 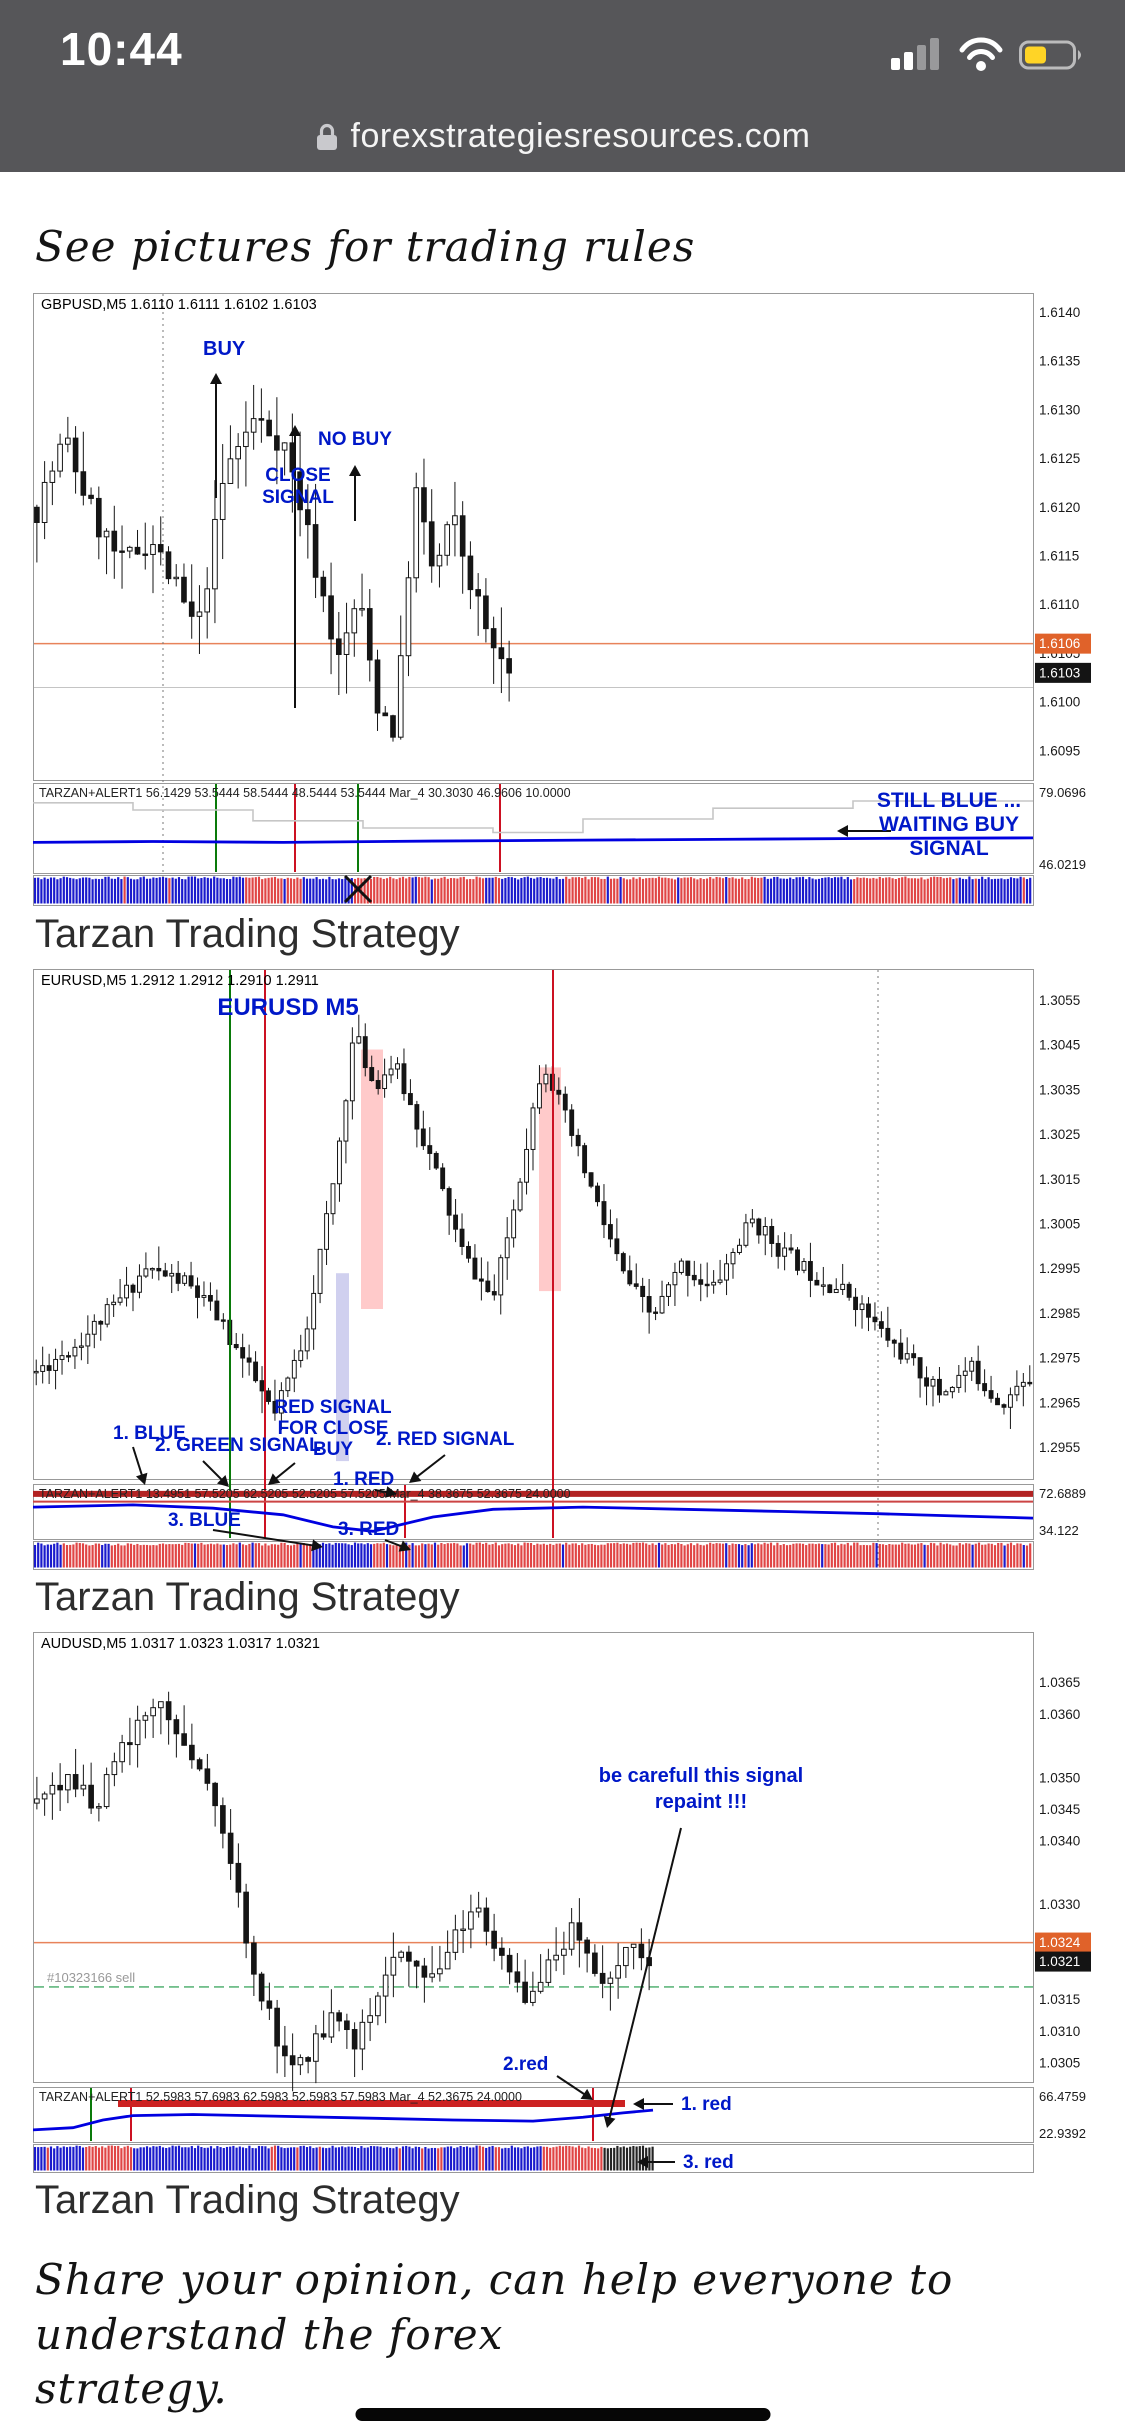 I want to click on lock-icon, so click(x=326, y=136).